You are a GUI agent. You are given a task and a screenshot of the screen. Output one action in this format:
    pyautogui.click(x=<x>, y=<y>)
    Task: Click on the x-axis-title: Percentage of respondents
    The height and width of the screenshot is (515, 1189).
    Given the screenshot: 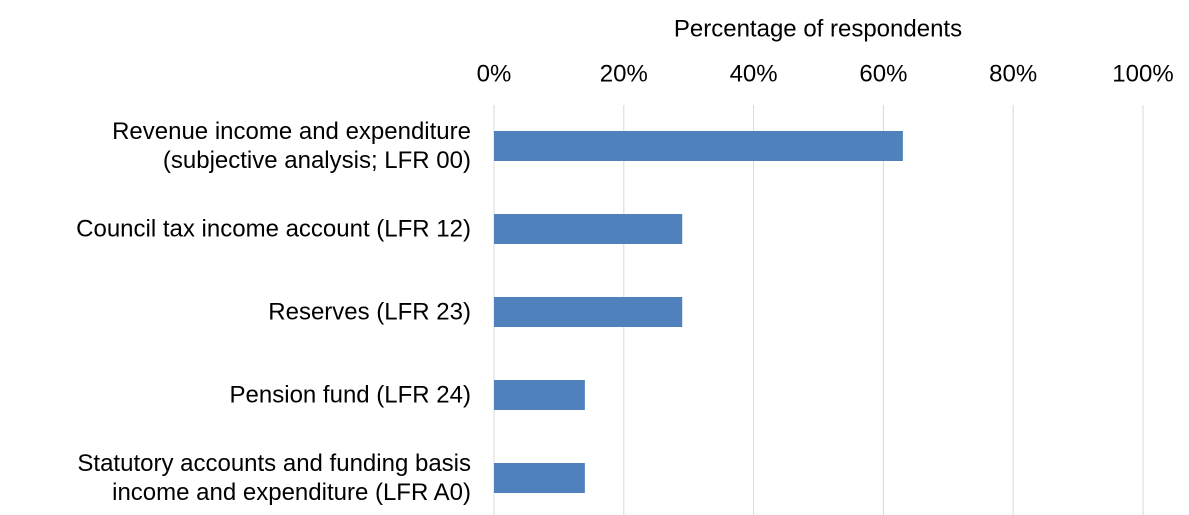 What is the action you would take?
    pyautogui.click(x=818, y=28)
    